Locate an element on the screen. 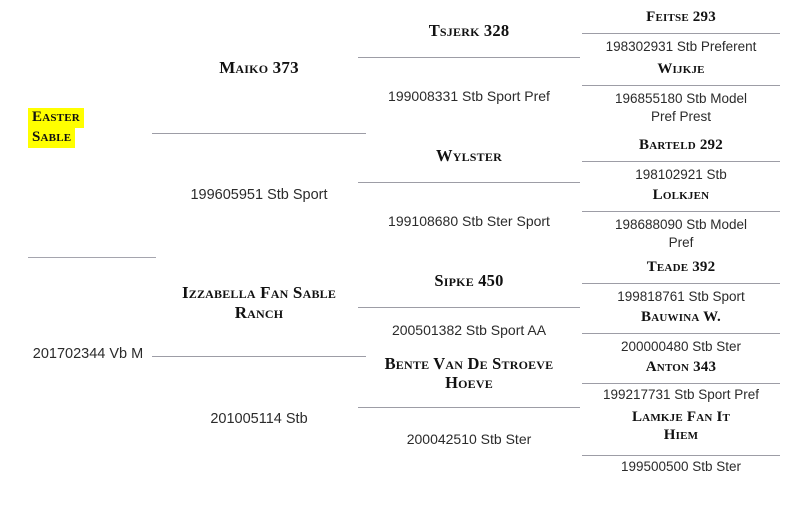  gen3-dd-sire-name: Anton 343 is located at coordinates (681, 367).